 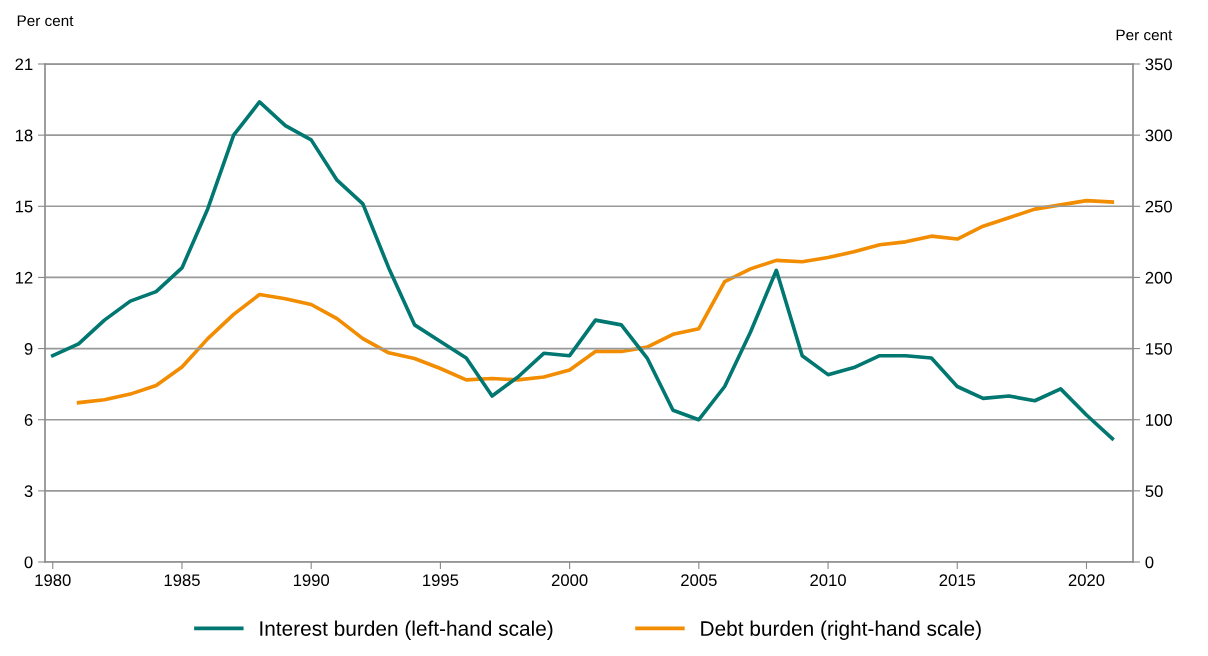 What do you see at coordinates (1144, 35) in the screenshot?
I see `y2-axis-title: Per cent` at bounding box center [1144, 35].